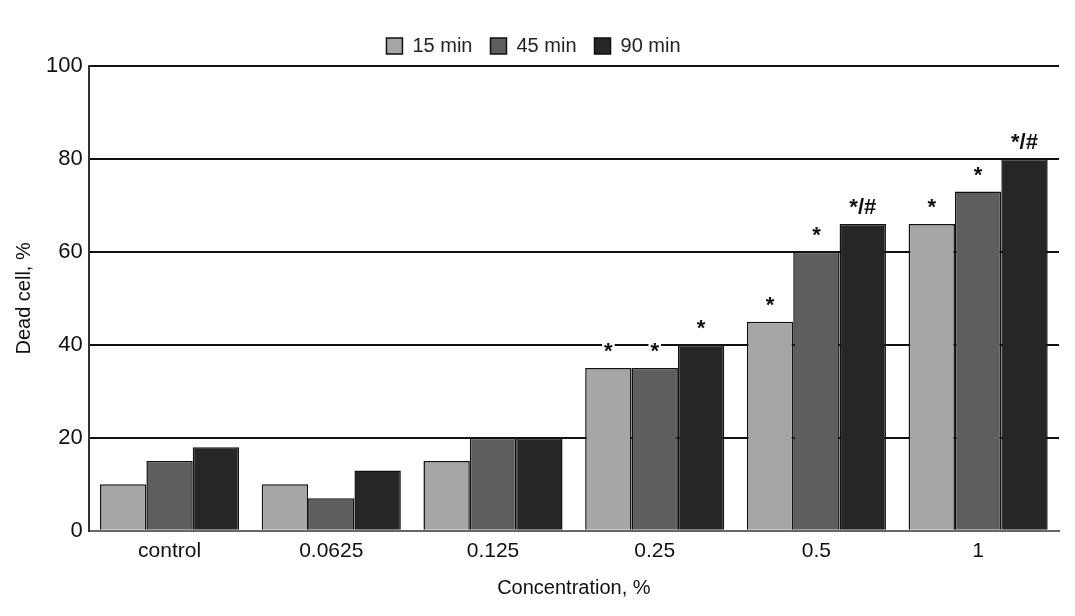  Describe the element at coordinates (70, 343) in the screenshot. I see `y-tick-label: 40` at that location.